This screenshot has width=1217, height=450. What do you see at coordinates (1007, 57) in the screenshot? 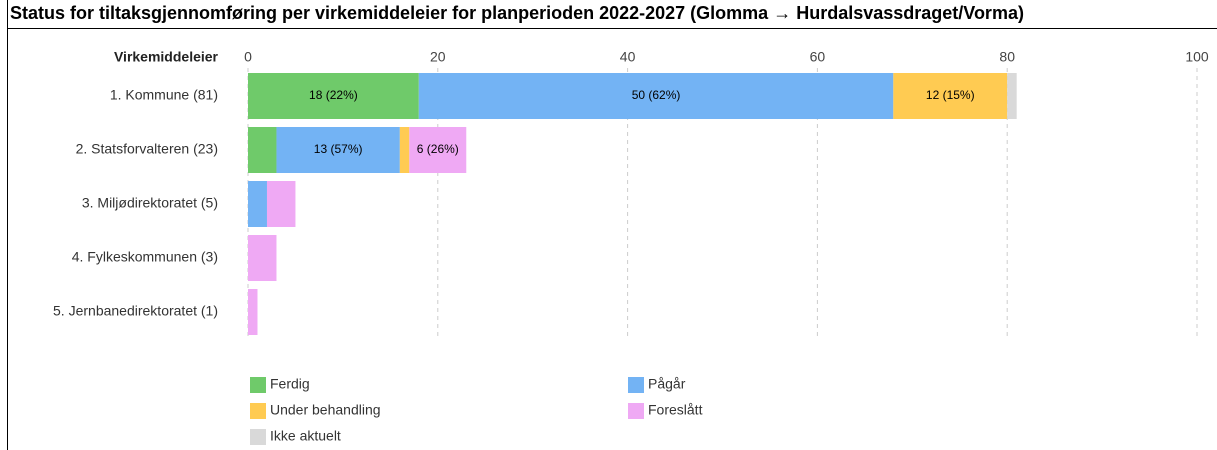
I see `x-tick-label: 80` at bounding box center [1007, 57].